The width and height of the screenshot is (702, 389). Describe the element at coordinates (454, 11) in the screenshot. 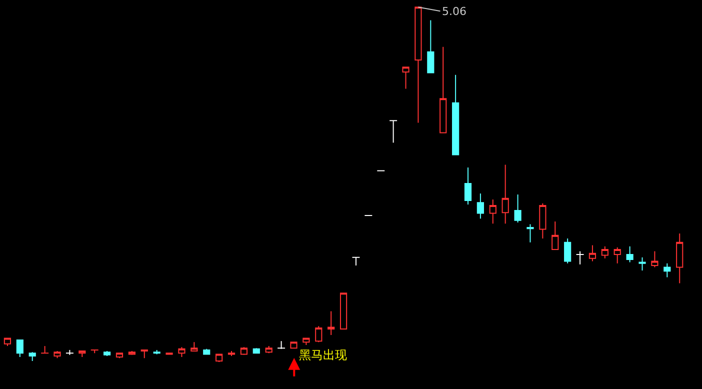

I see `annotation: 5.06` at that location.